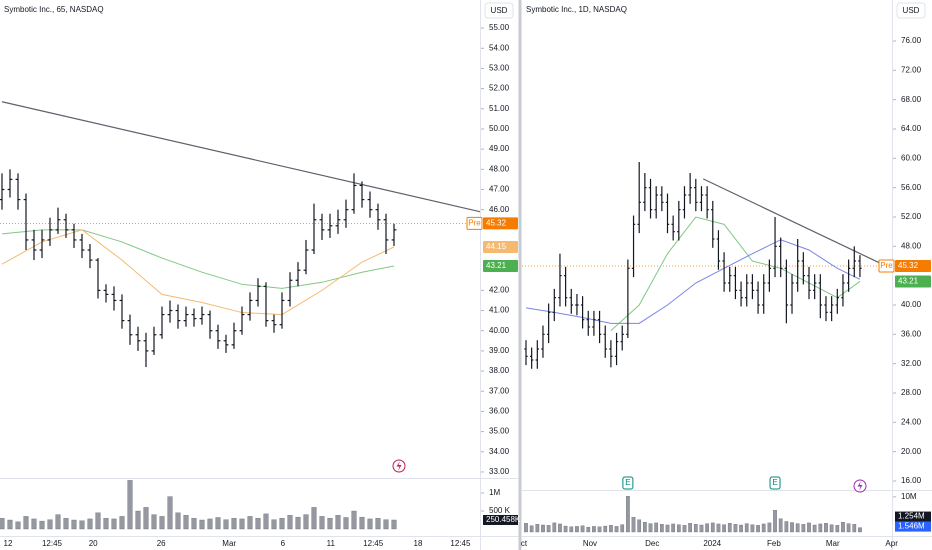  I want to click on y-tick-label: 51.00, so click(499, 108).